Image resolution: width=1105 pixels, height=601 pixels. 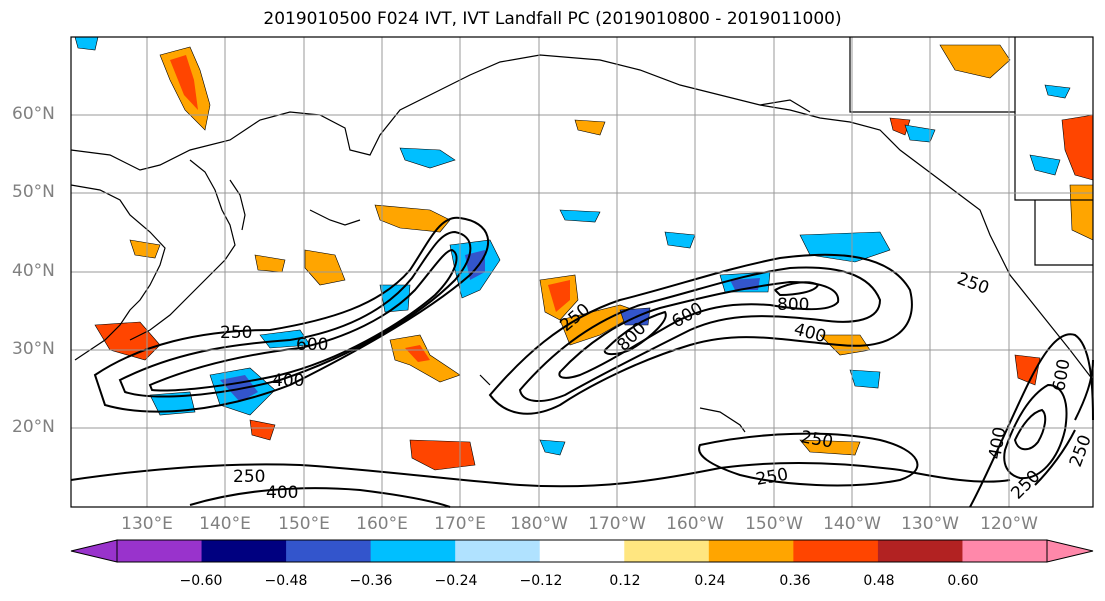 I want to click on colorbar-tick-label: −0.12, so click(x=541, y=581).